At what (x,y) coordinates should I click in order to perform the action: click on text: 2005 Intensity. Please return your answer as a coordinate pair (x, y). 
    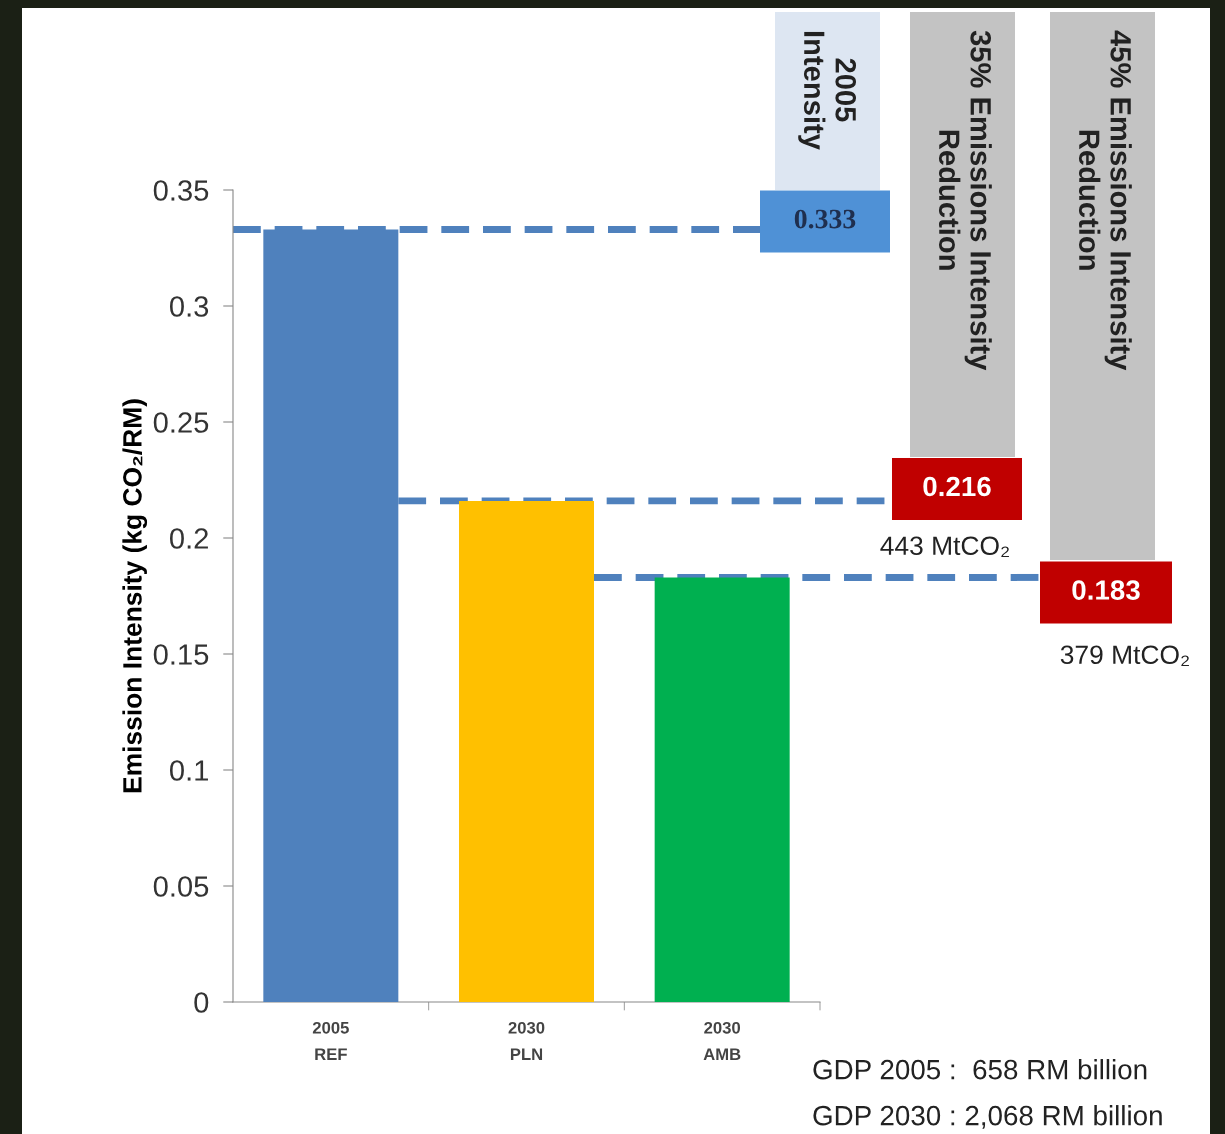
    Looking at the image, I should click on (827, 90).